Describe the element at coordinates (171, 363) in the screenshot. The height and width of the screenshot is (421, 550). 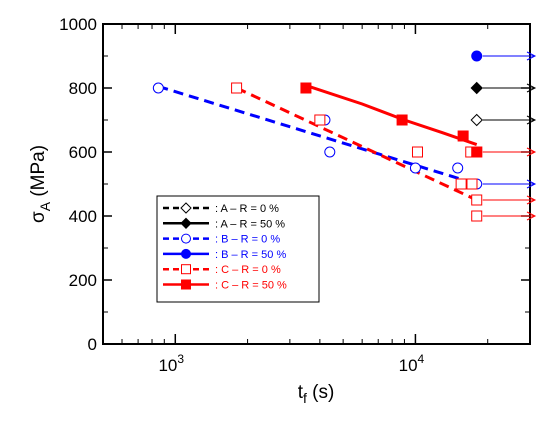
I see `x-tick-label: 10³` at that location.